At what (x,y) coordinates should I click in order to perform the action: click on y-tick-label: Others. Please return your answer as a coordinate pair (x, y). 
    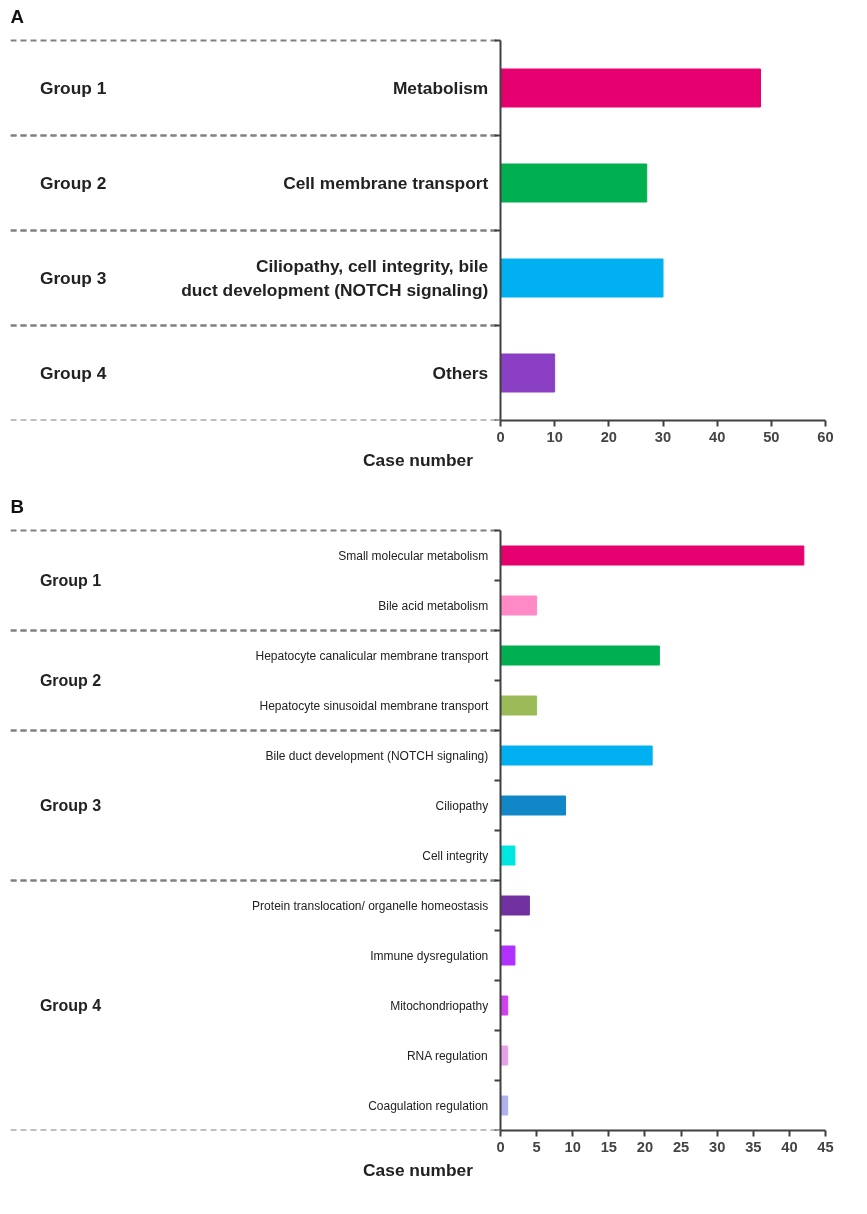
    Looking at the image, I should click on (460, 373).